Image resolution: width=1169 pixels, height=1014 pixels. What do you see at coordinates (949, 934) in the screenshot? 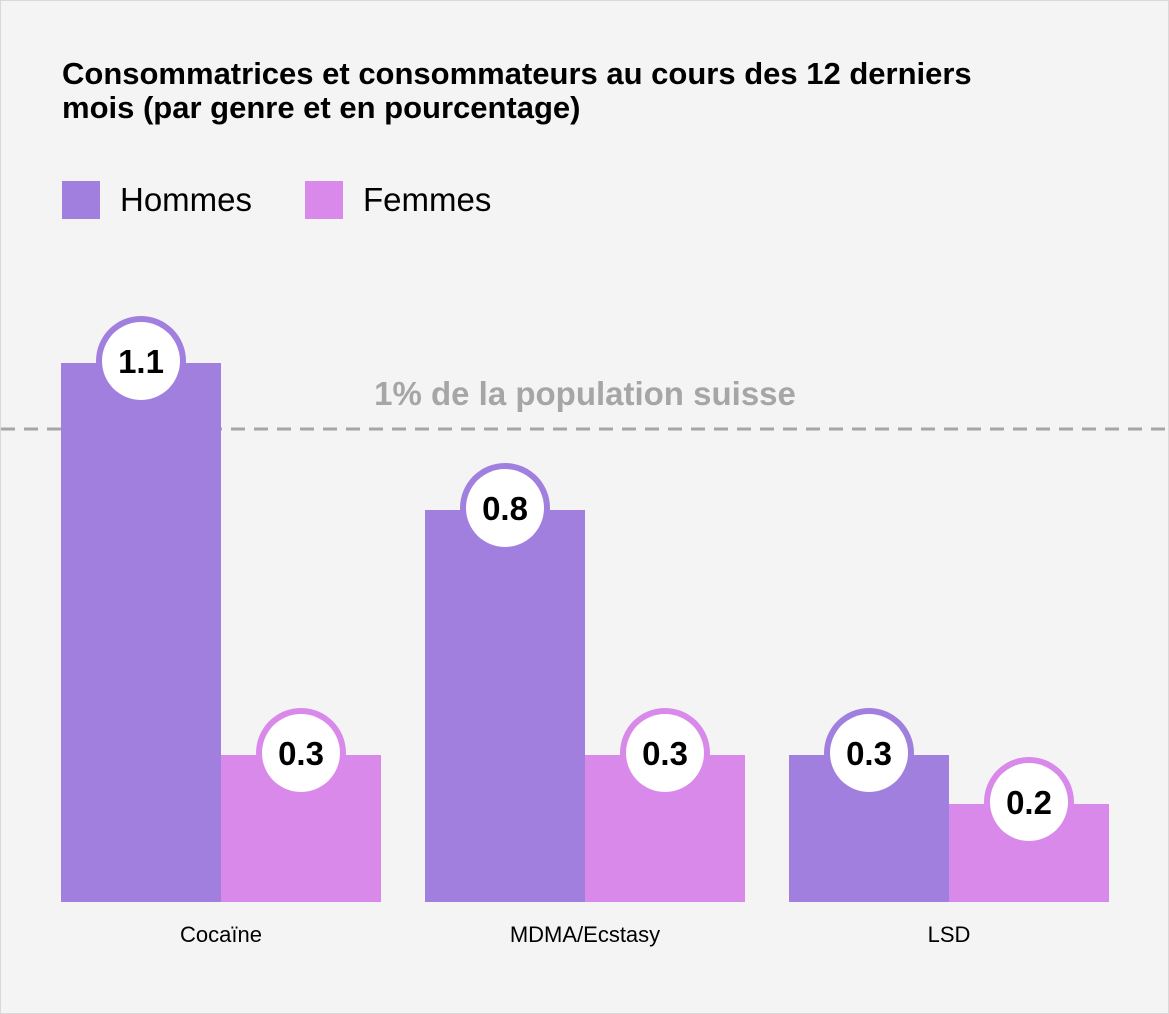
I see `category-label: LSD` at bounding box center [949, 934].